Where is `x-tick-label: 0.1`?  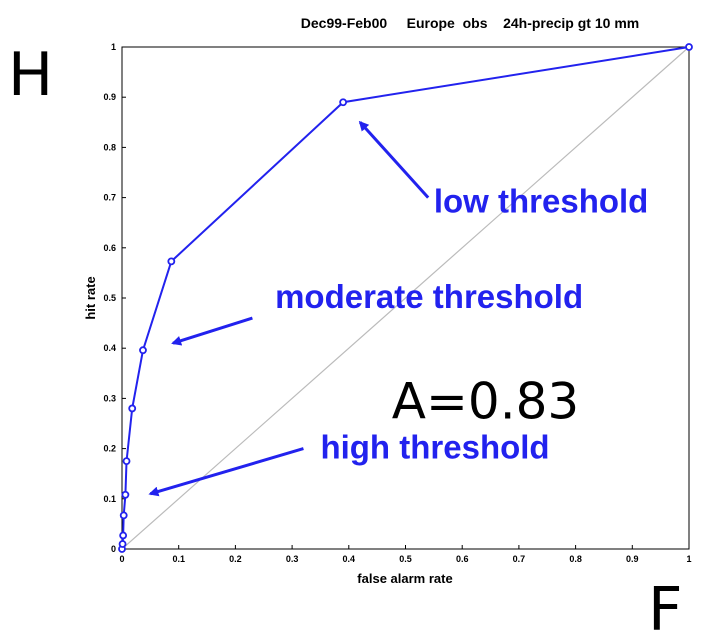
x-tick-label: 0.1 is located at coordinates (178, 559).